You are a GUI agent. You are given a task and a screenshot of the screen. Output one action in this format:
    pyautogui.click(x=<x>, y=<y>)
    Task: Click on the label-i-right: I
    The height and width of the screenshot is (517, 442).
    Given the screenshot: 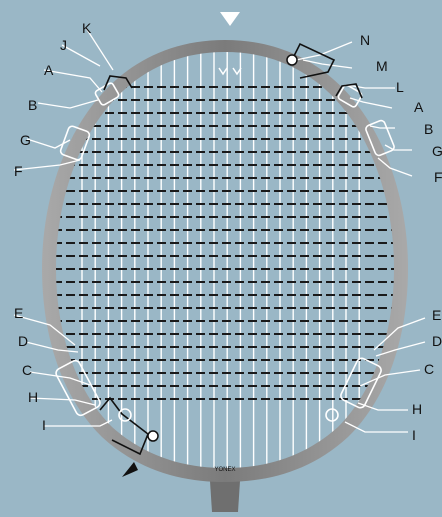 What is the action you would take?
    pyautogui.click(x=414, y=435)
    